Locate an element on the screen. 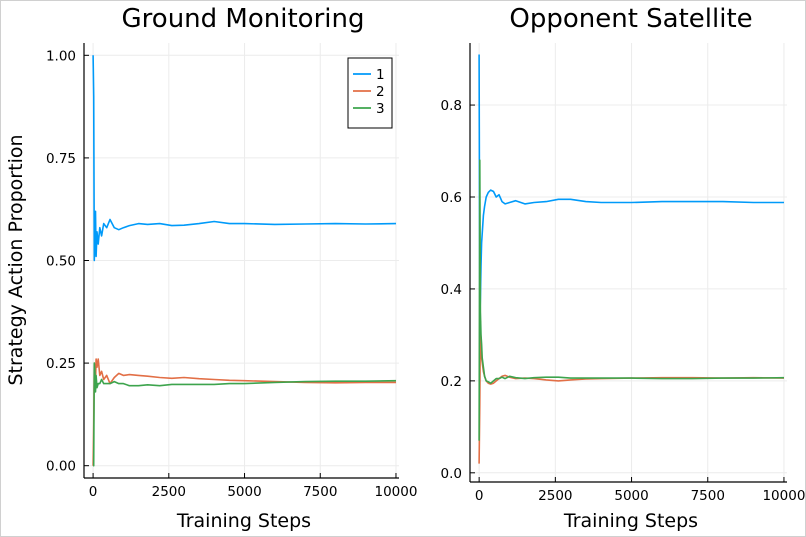 The height and width of the screenshot is (537, 806). legend: 123 is located at coordinates (370, 93).